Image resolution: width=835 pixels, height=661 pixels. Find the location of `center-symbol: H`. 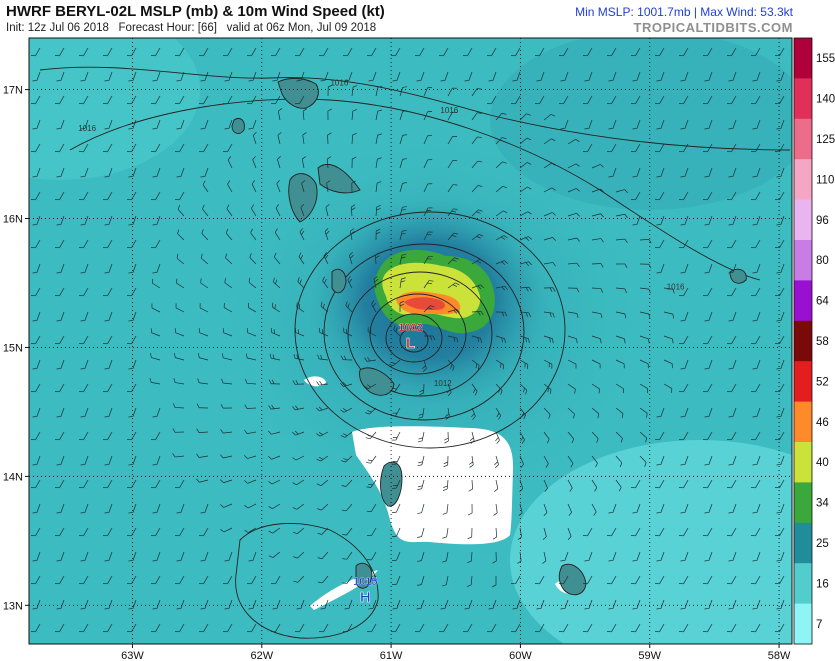

center-symbol: H is located at coordinates (365, 597).